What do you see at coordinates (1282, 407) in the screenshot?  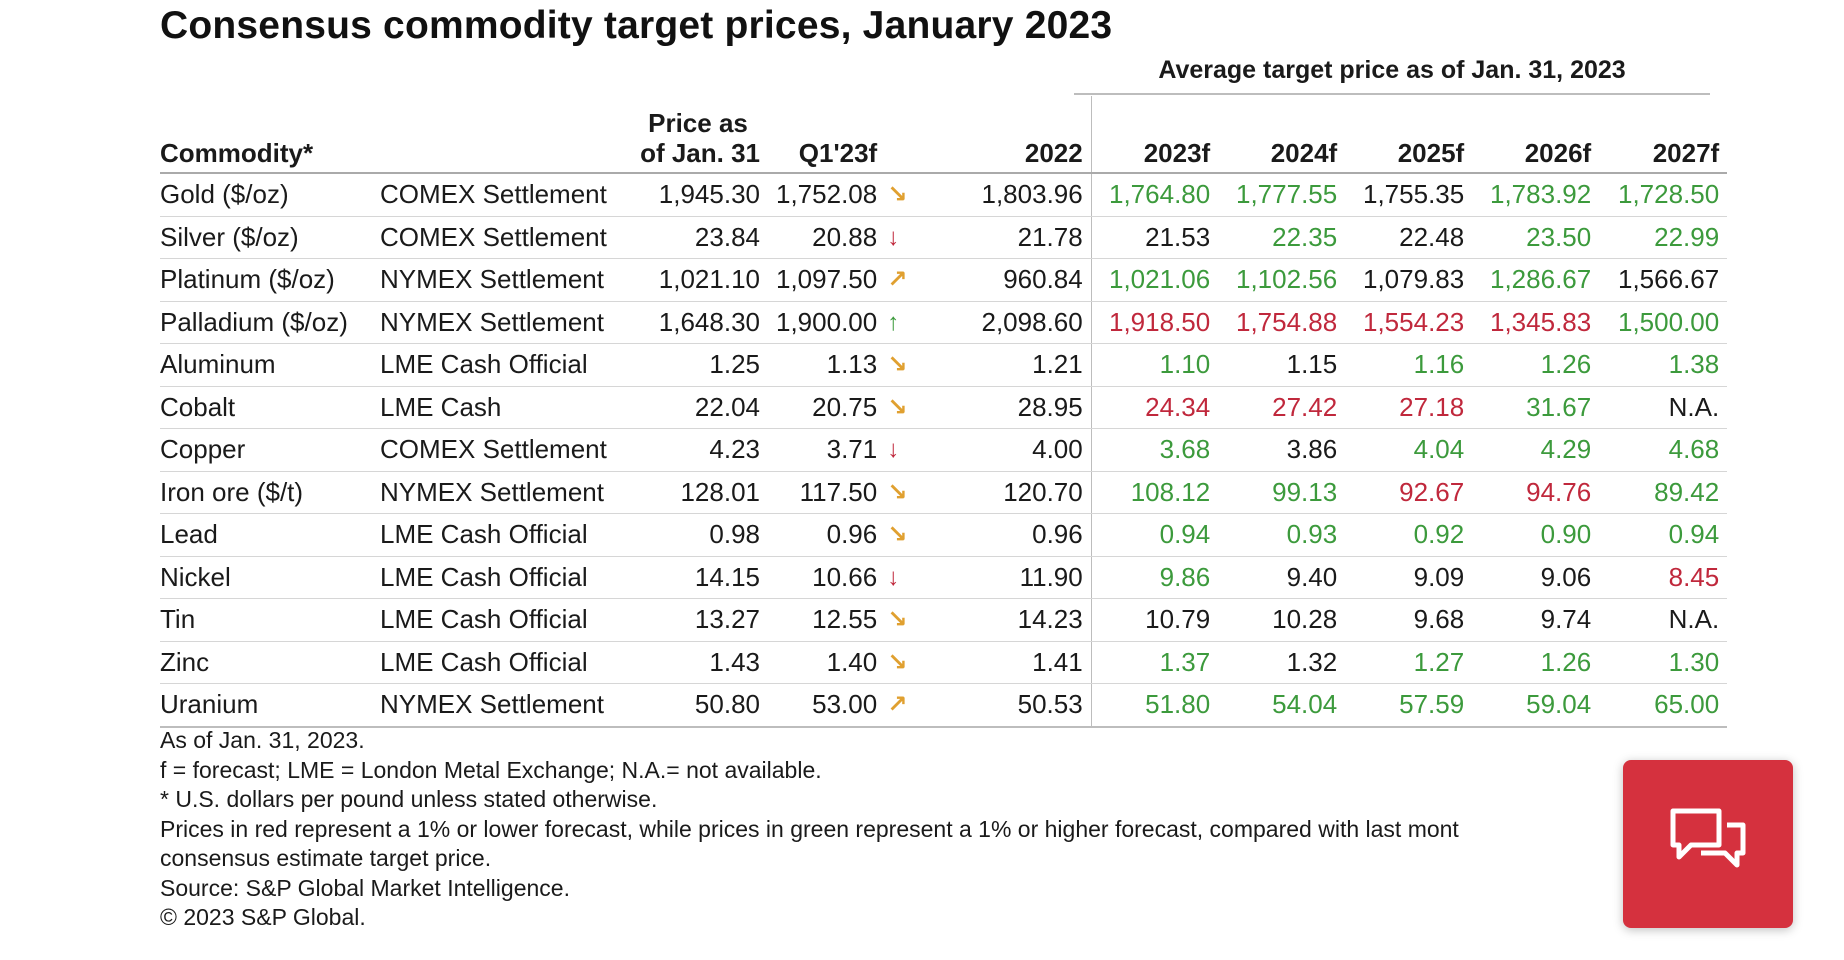 I see `cell-forecast: 27.42` at bounding box center [1282, 407].